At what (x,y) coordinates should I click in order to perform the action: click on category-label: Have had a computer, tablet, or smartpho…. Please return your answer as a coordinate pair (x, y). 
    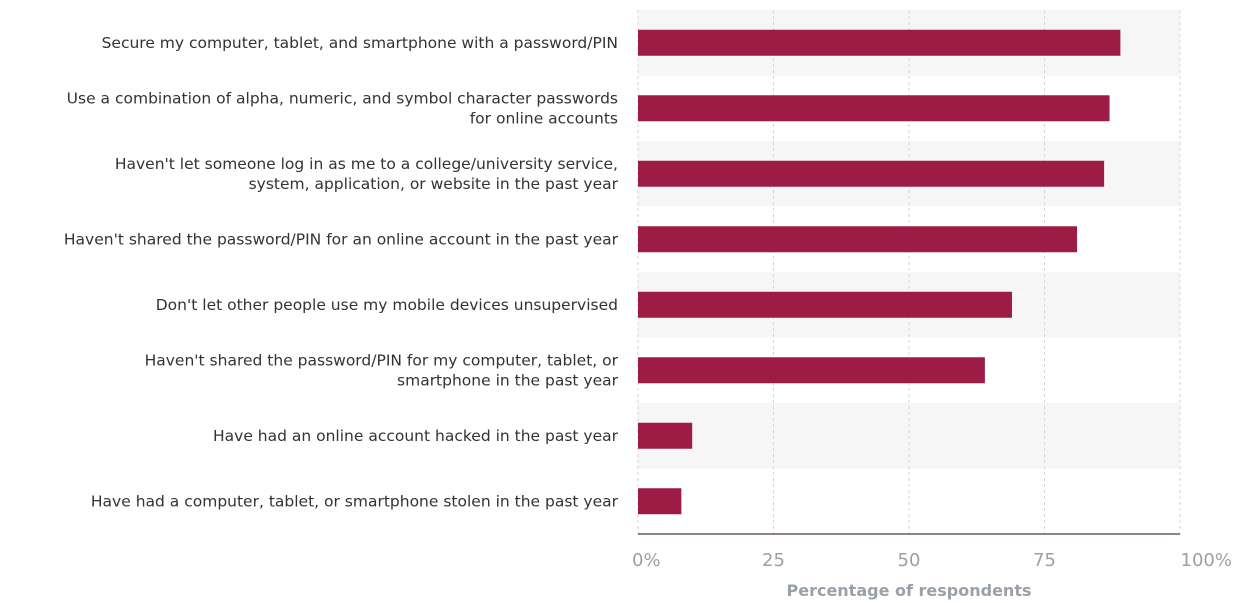
    Looking at the image, I should click on (355, 501).